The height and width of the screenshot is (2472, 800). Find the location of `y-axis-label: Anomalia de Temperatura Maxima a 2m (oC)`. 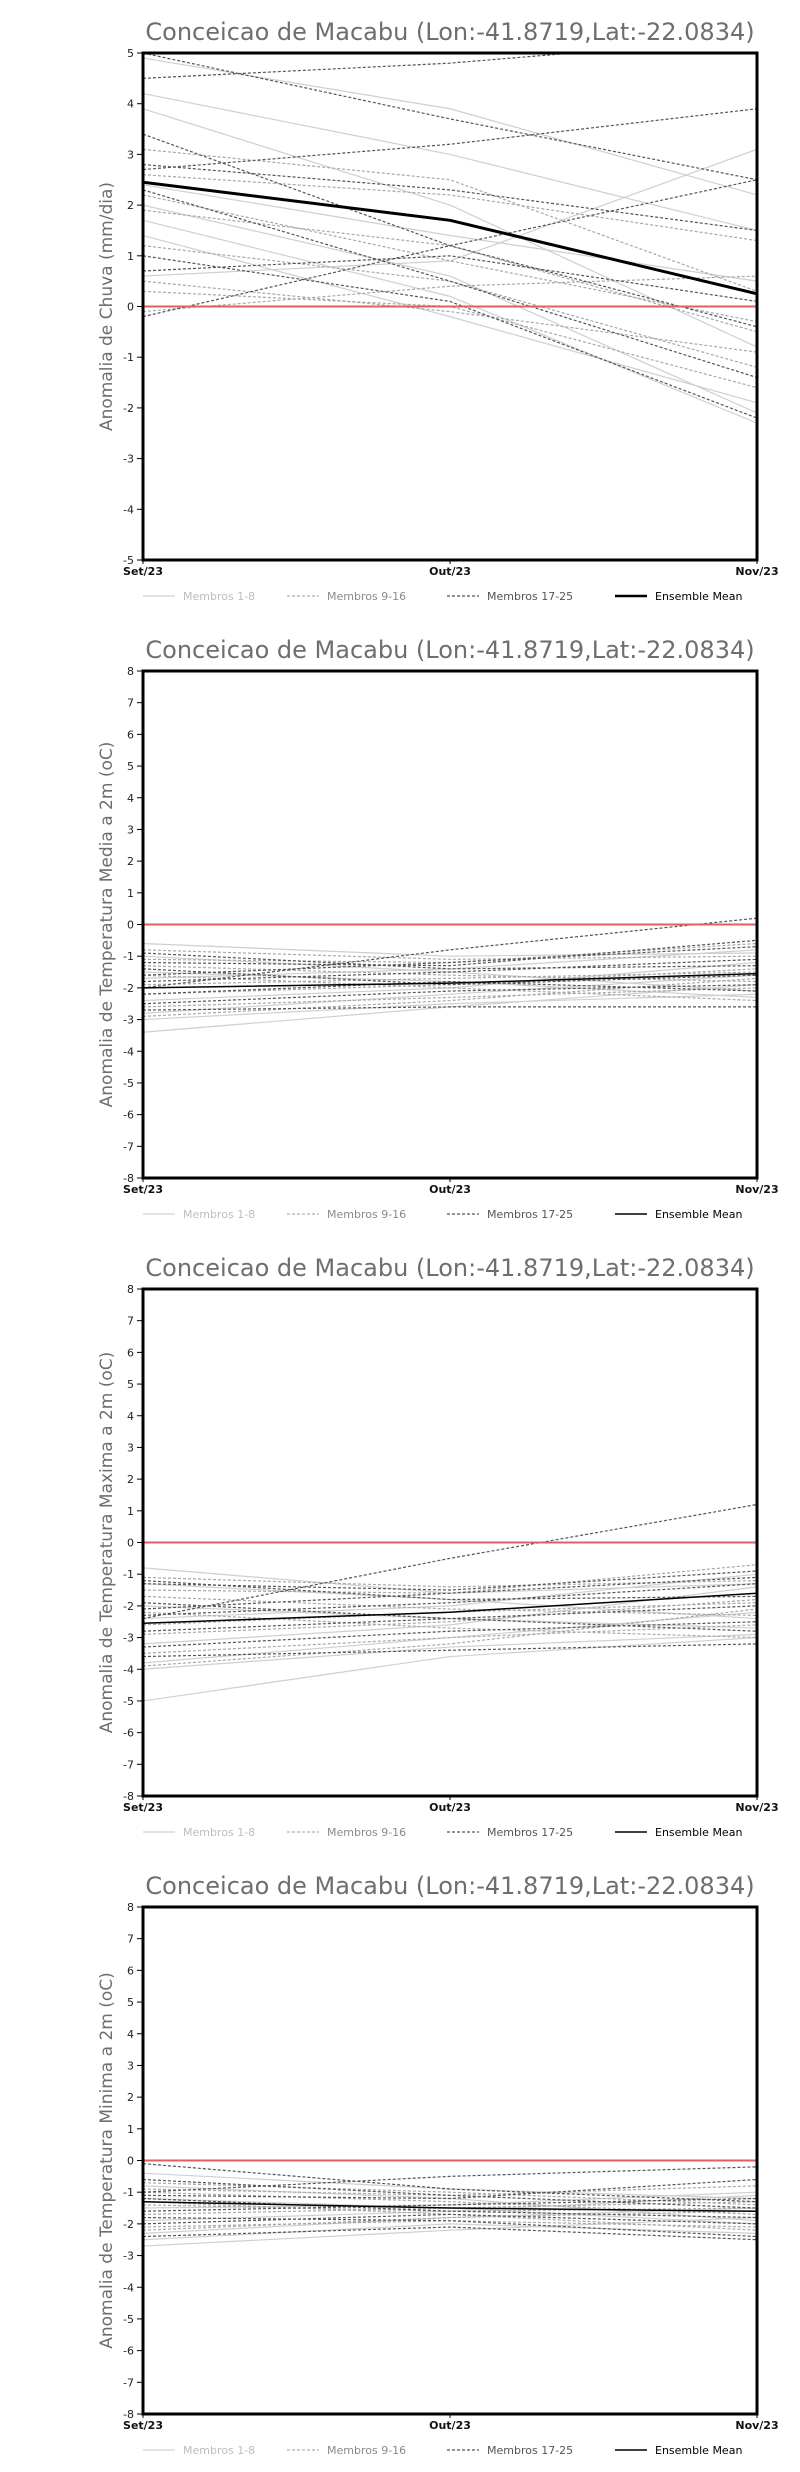

y-axis-label: Anomalia de Temperatura Maxima a 2m (oC) is located at coordinates (107, 1543).